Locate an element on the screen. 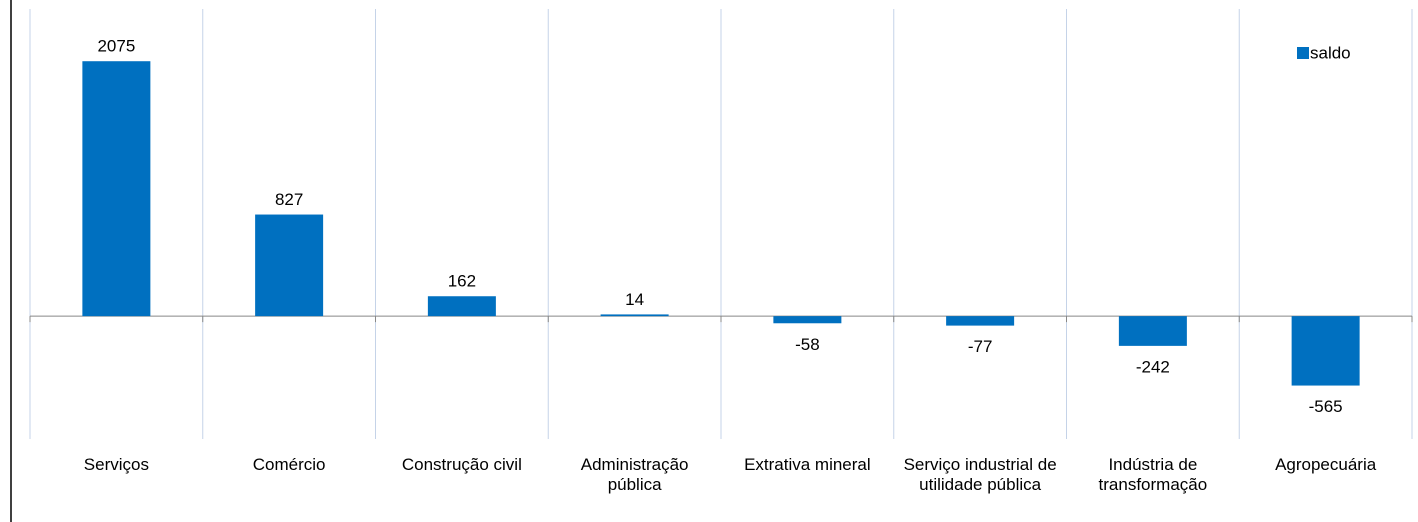  x-tick-label: Serviços is located at coordinates (116, 464).